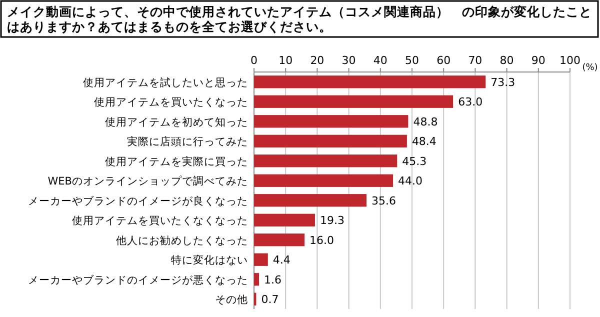 This screenshot has height=317, width=600. I want to click on data-label: 48.8, so click(425, 121).